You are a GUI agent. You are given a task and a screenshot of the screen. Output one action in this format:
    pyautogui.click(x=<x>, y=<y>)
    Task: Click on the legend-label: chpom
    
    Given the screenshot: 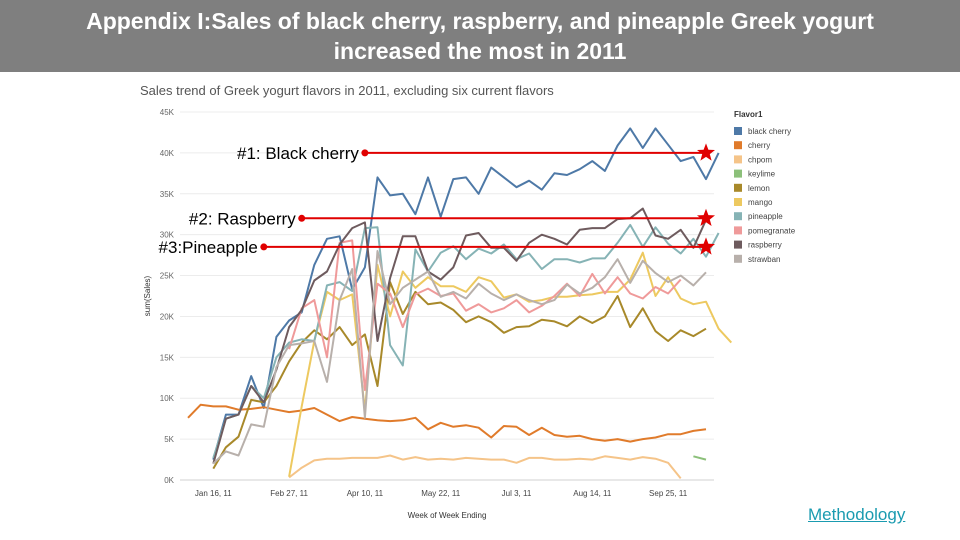 What is the action you would take?
    pyautogui.click(x=760, y=159)
    